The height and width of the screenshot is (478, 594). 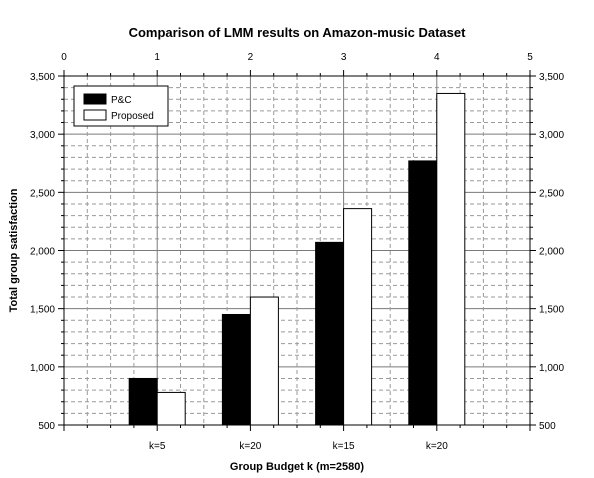 What do you see at coordinates (547, 426) in the screenshot?
I see `y-tick-label-right: 500` at bounding box center [547, 426].